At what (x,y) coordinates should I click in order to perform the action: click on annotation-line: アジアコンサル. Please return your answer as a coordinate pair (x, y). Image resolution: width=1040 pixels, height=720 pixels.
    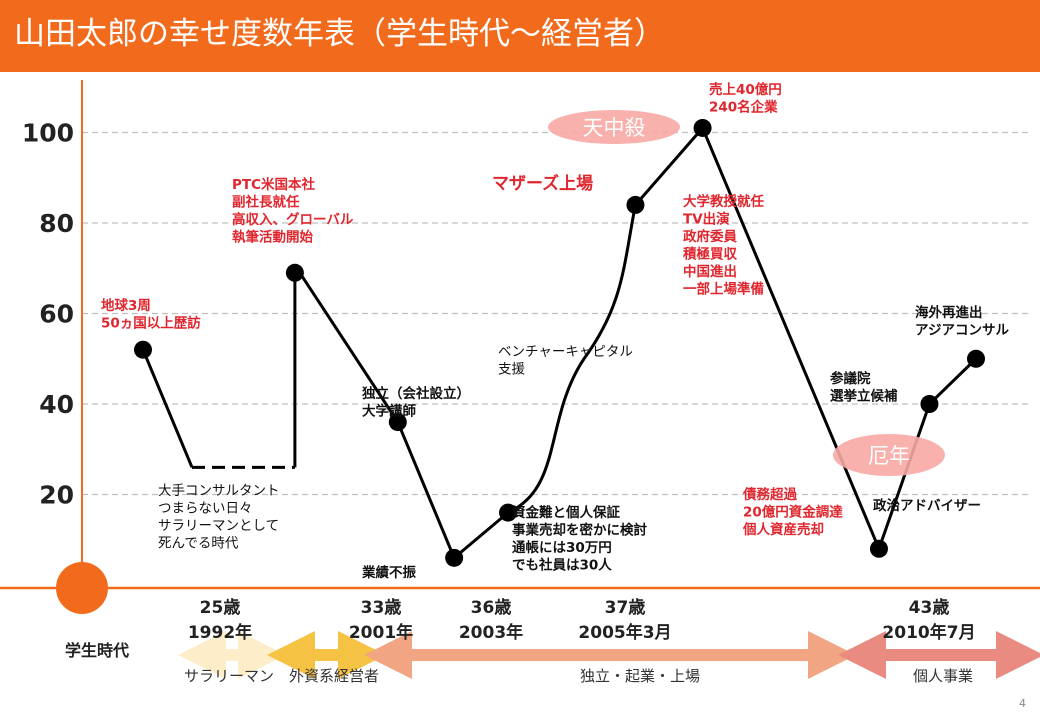
    Looking at the image, I should click on (962, 331).